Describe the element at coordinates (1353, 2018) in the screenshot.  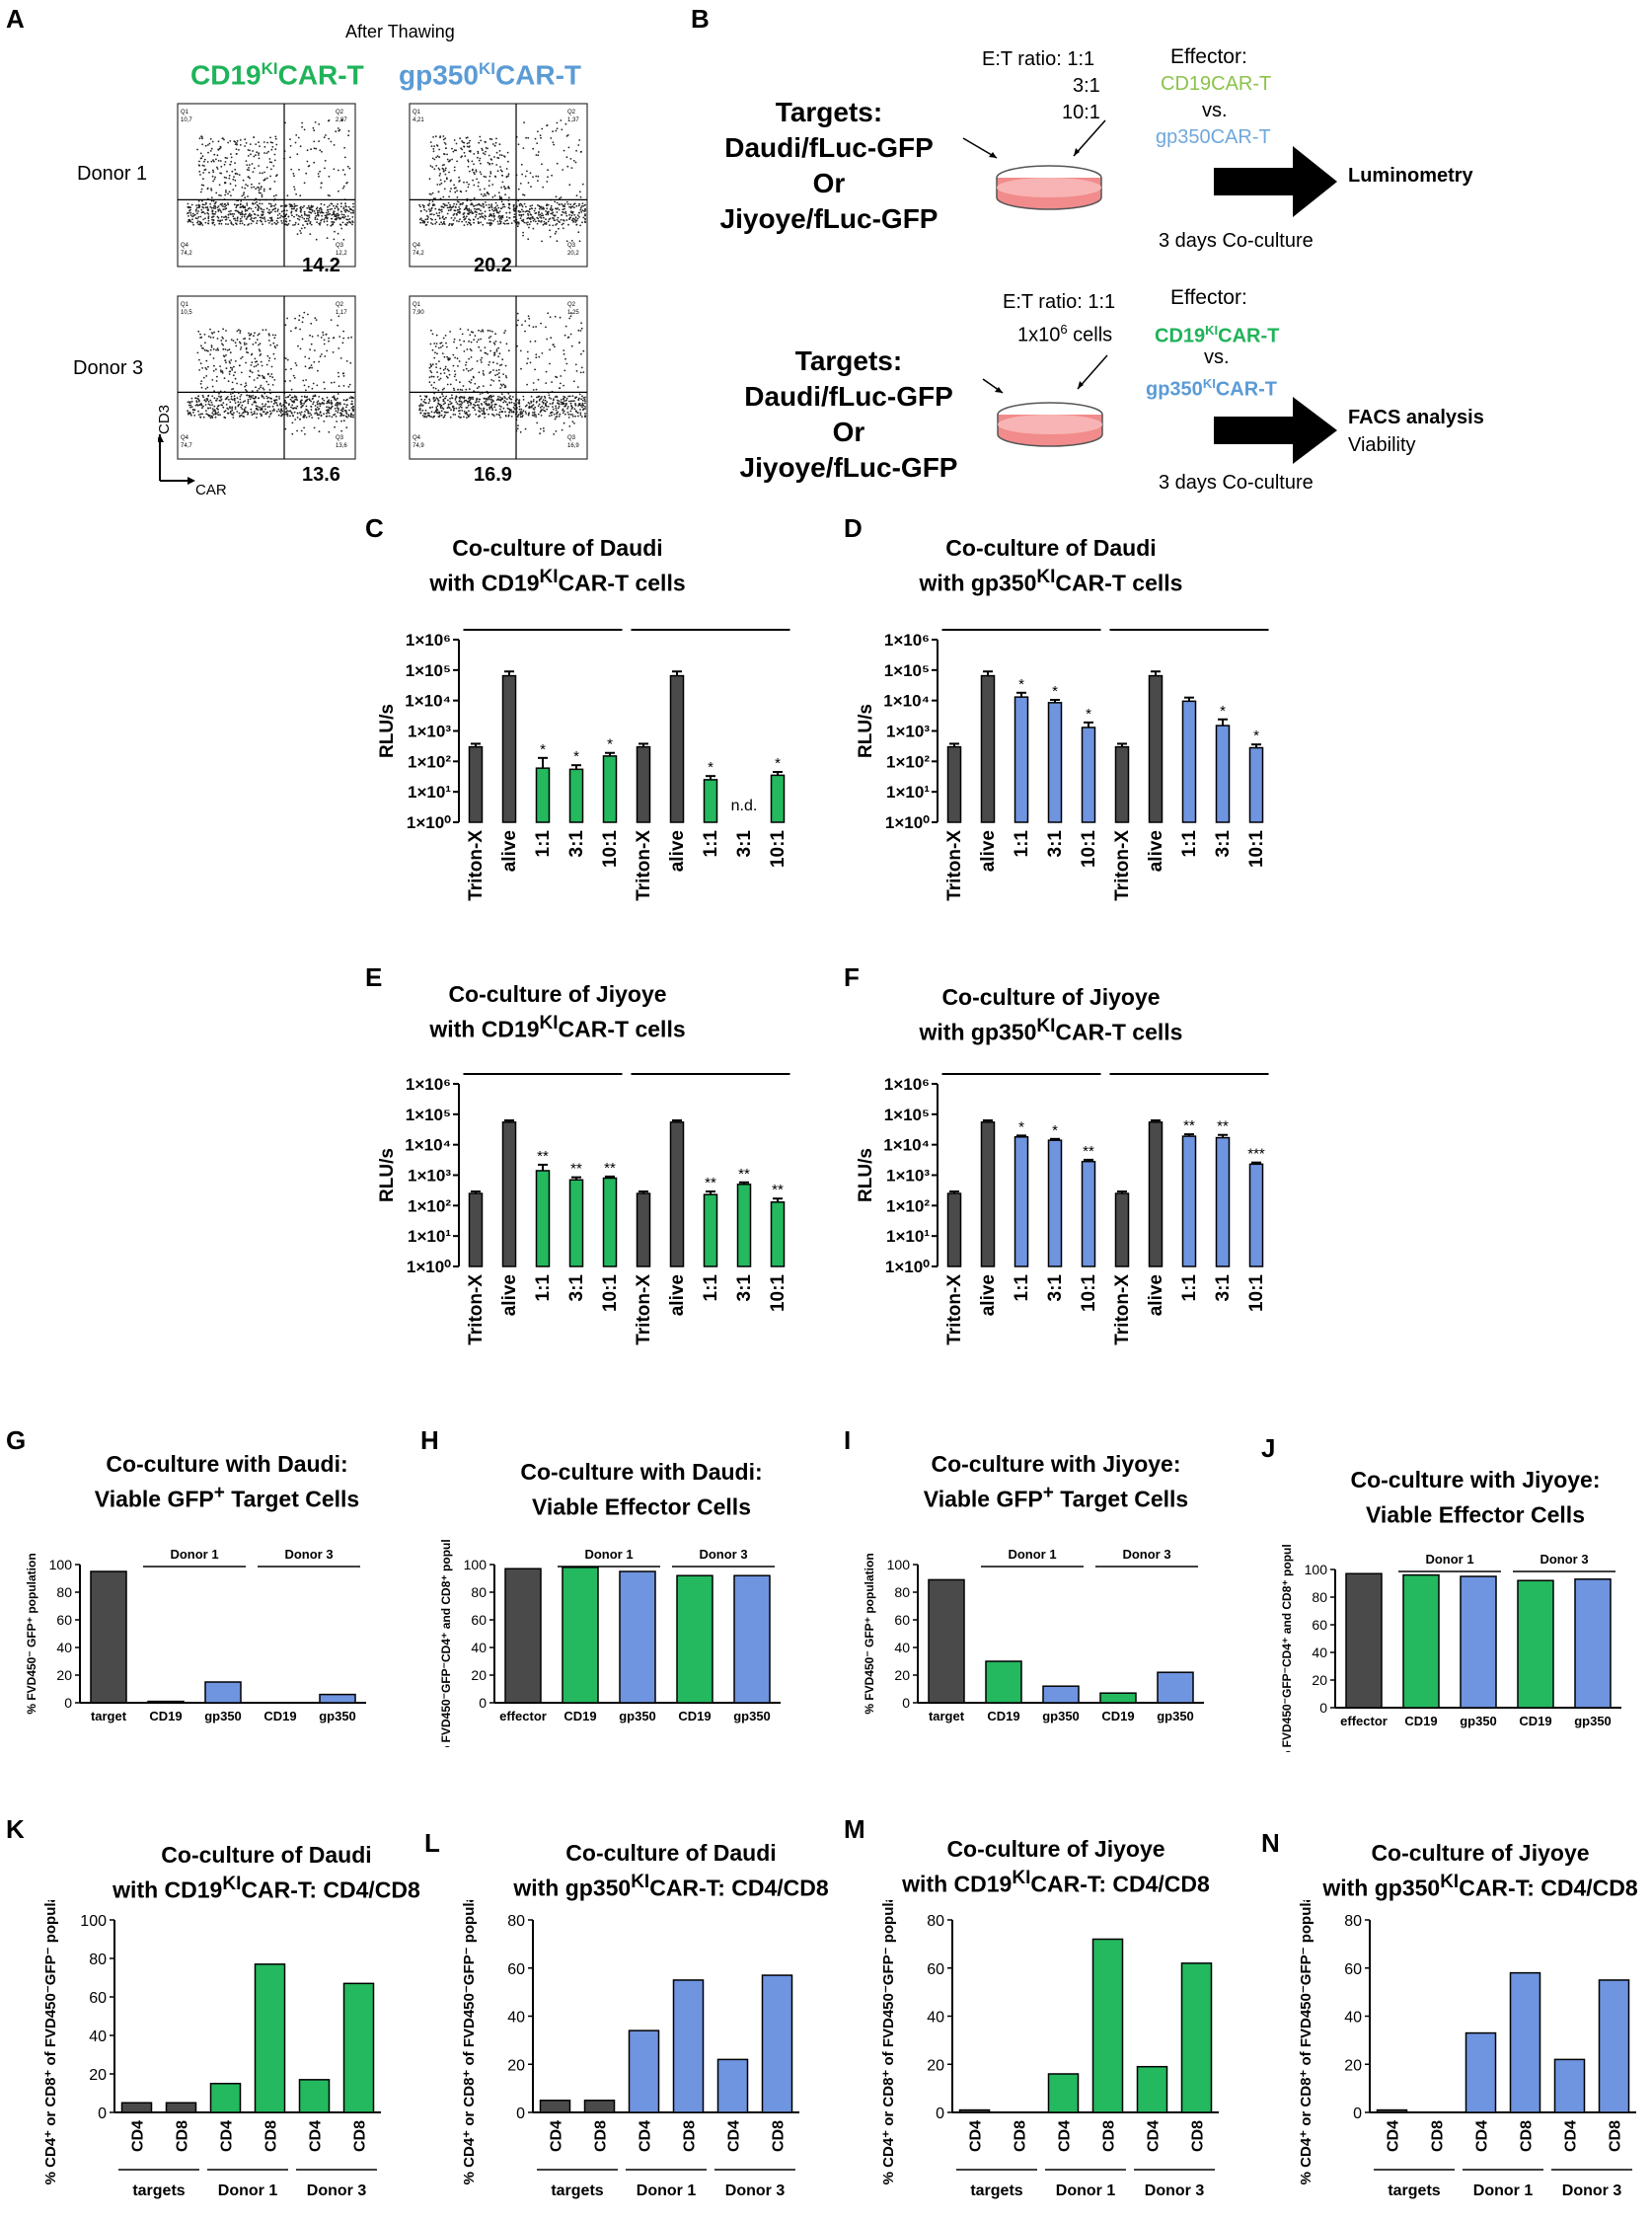
I see `y-tick-label: 40` at that location.